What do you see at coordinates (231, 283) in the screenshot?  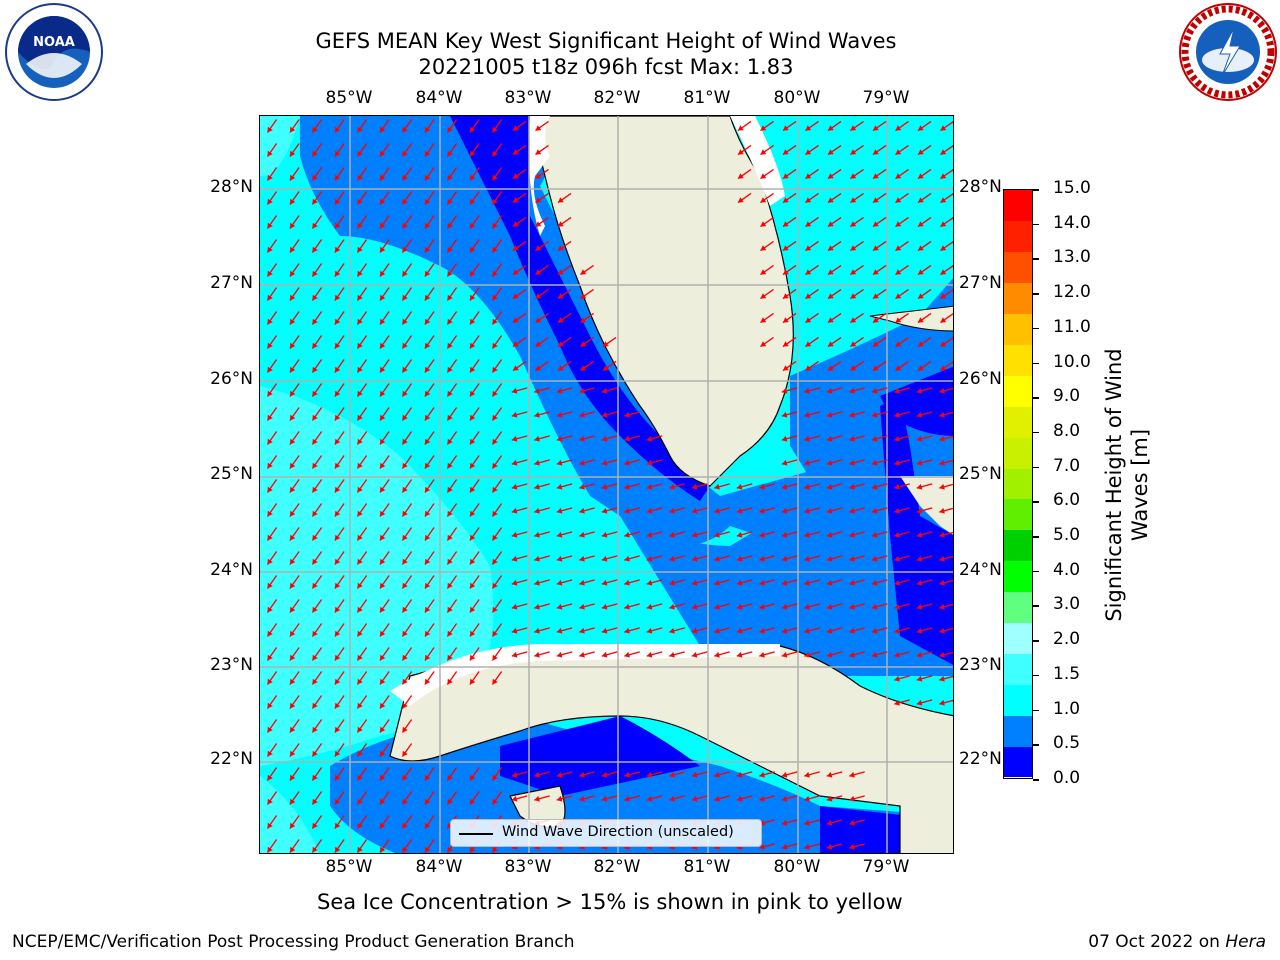 I see `lat-tick-left: 27°N` at bounding box center [231, 283].